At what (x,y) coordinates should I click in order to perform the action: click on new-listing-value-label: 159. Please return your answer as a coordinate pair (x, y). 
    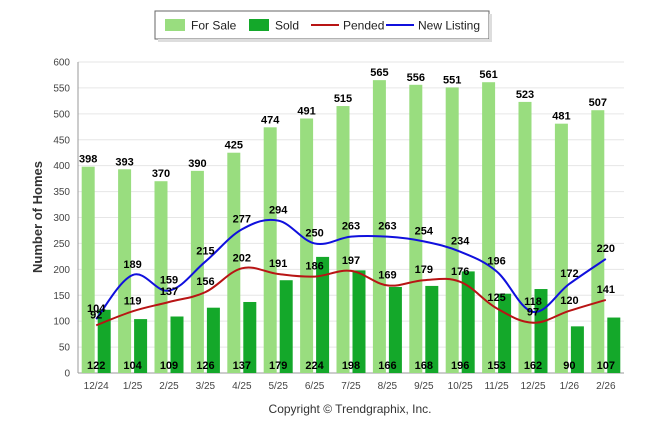
    Looking at the image, I should click on (169, 281).